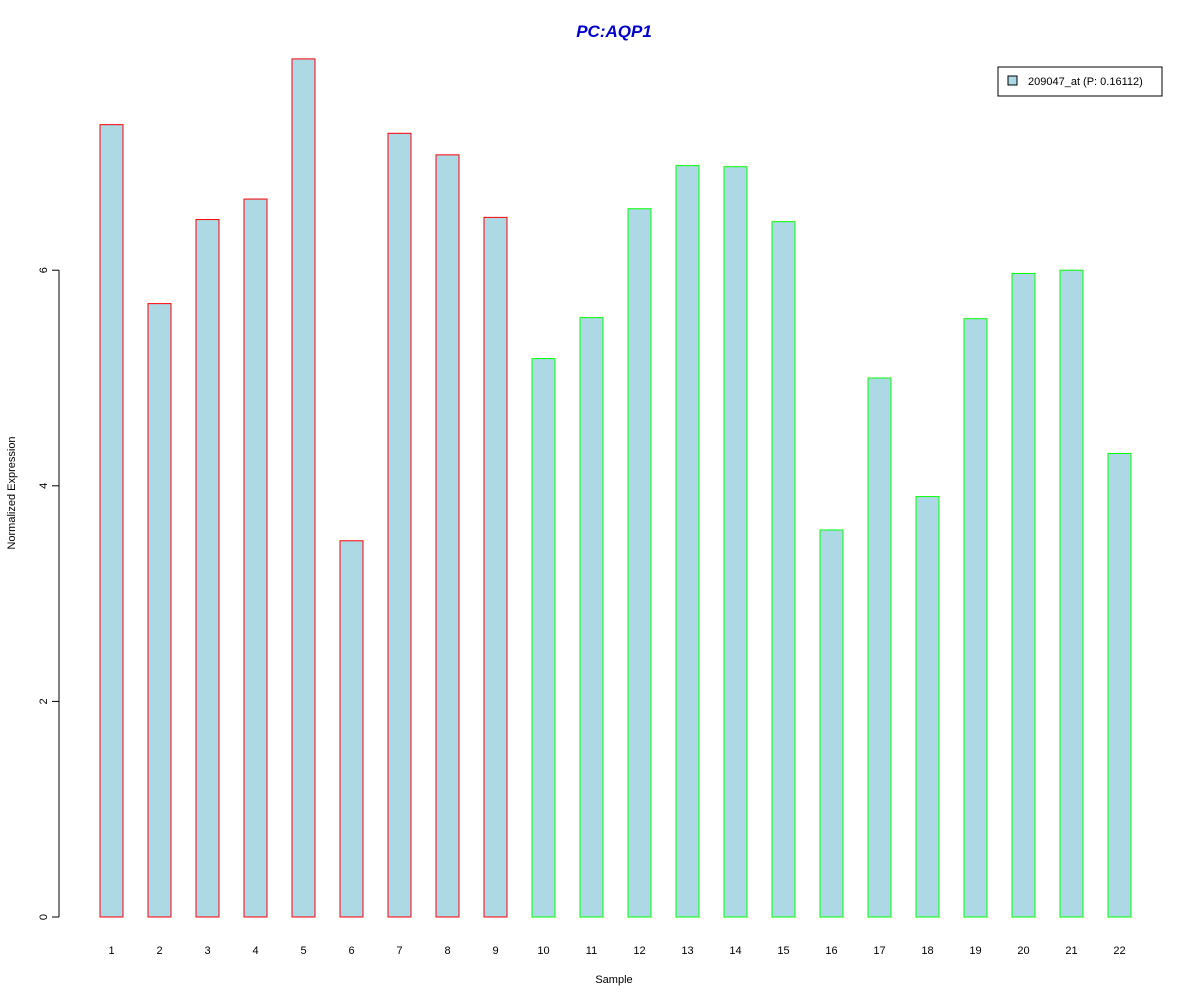 The height and width of the screenshot is (1000, 1200). I want to click on y-tick-label: 2, so click(44, 701).